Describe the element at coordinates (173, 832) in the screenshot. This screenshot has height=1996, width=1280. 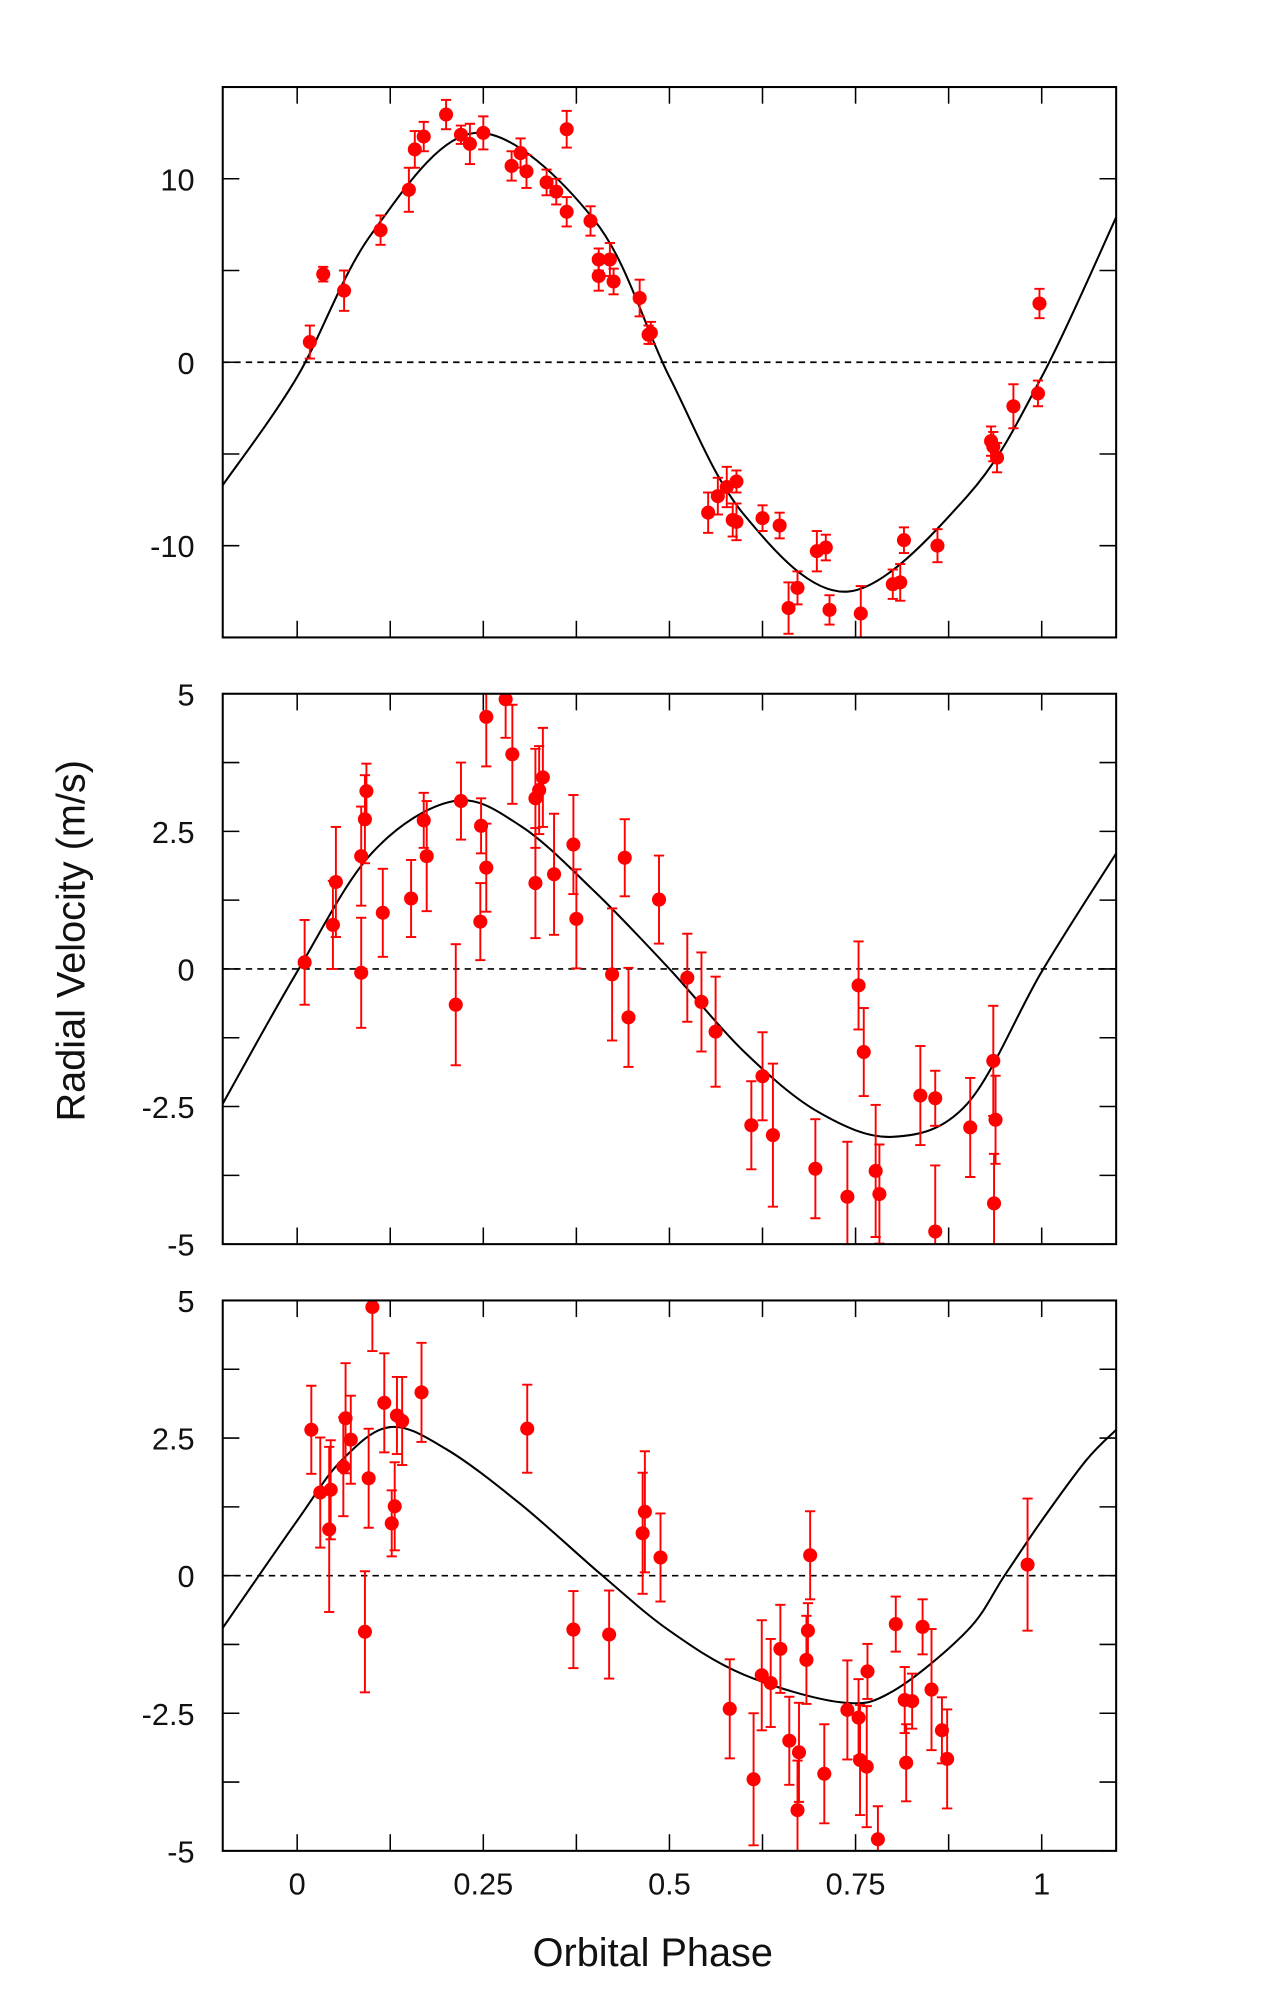
I see `y-tick-label: 2.5` at that location.